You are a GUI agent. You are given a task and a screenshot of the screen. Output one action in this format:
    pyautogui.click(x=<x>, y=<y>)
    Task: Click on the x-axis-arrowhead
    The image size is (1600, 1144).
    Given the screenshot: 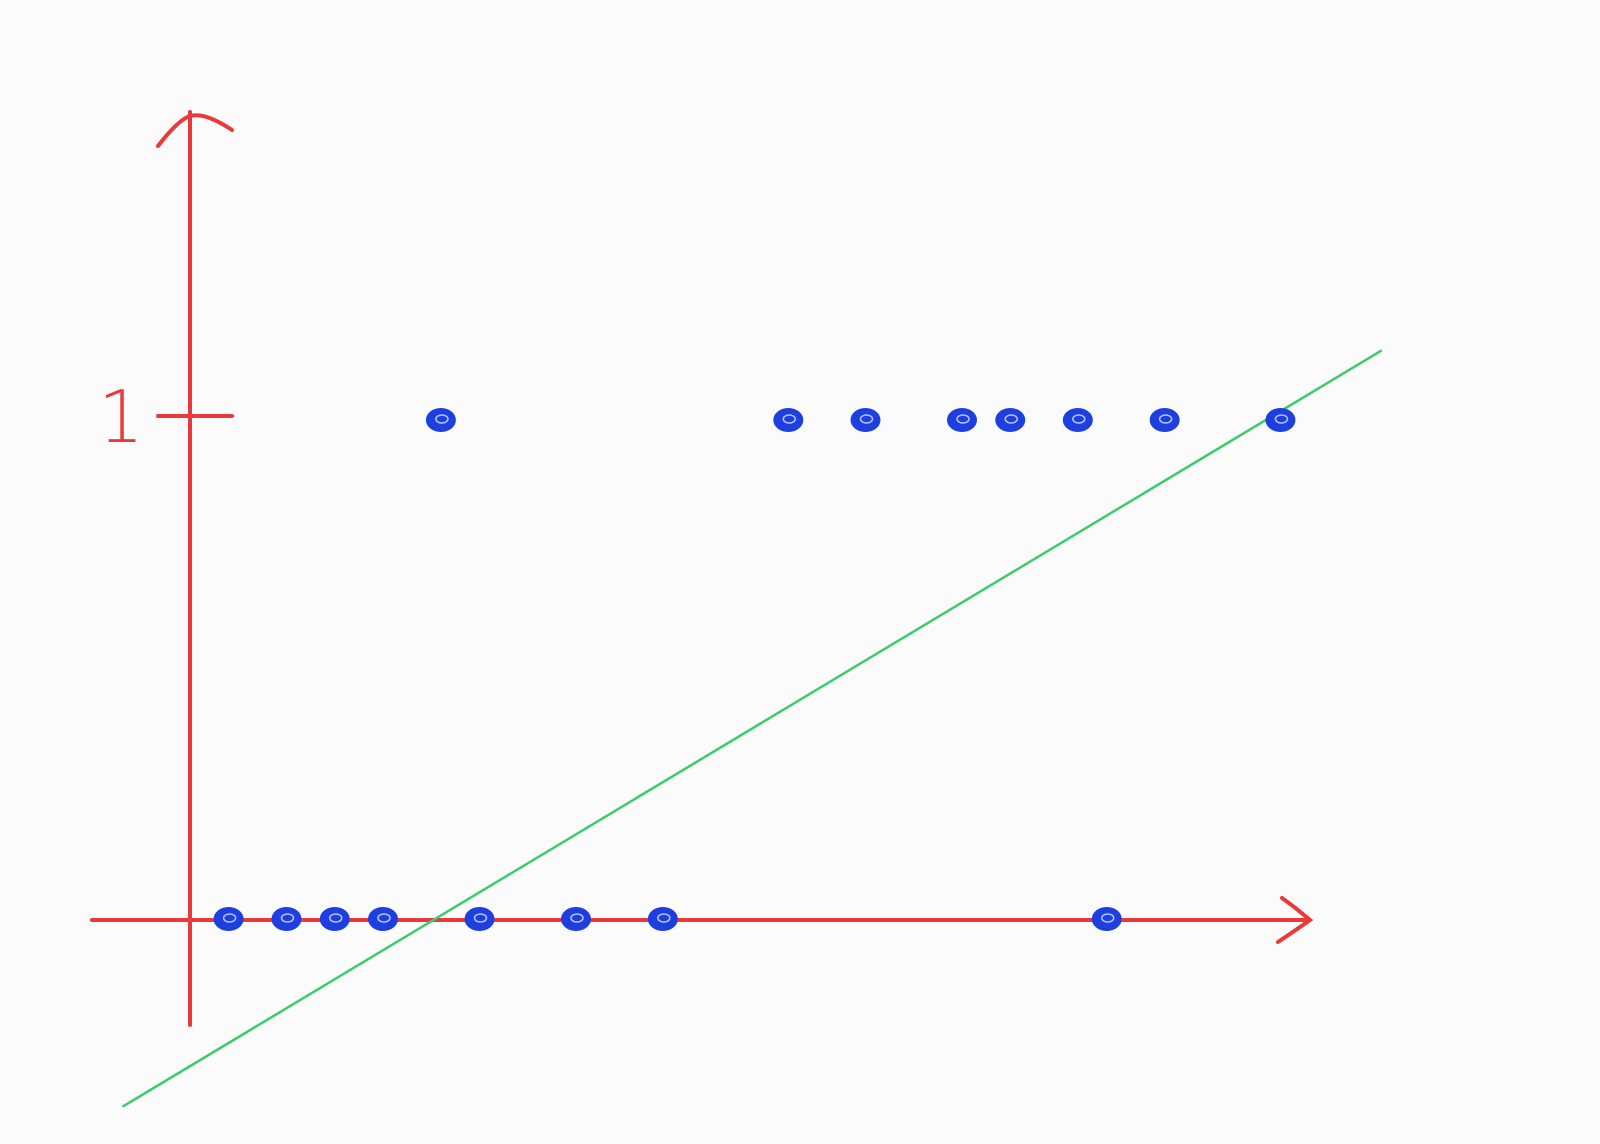 What is the action you would take?
    pyautogui.click(x=1295, y=920)
    